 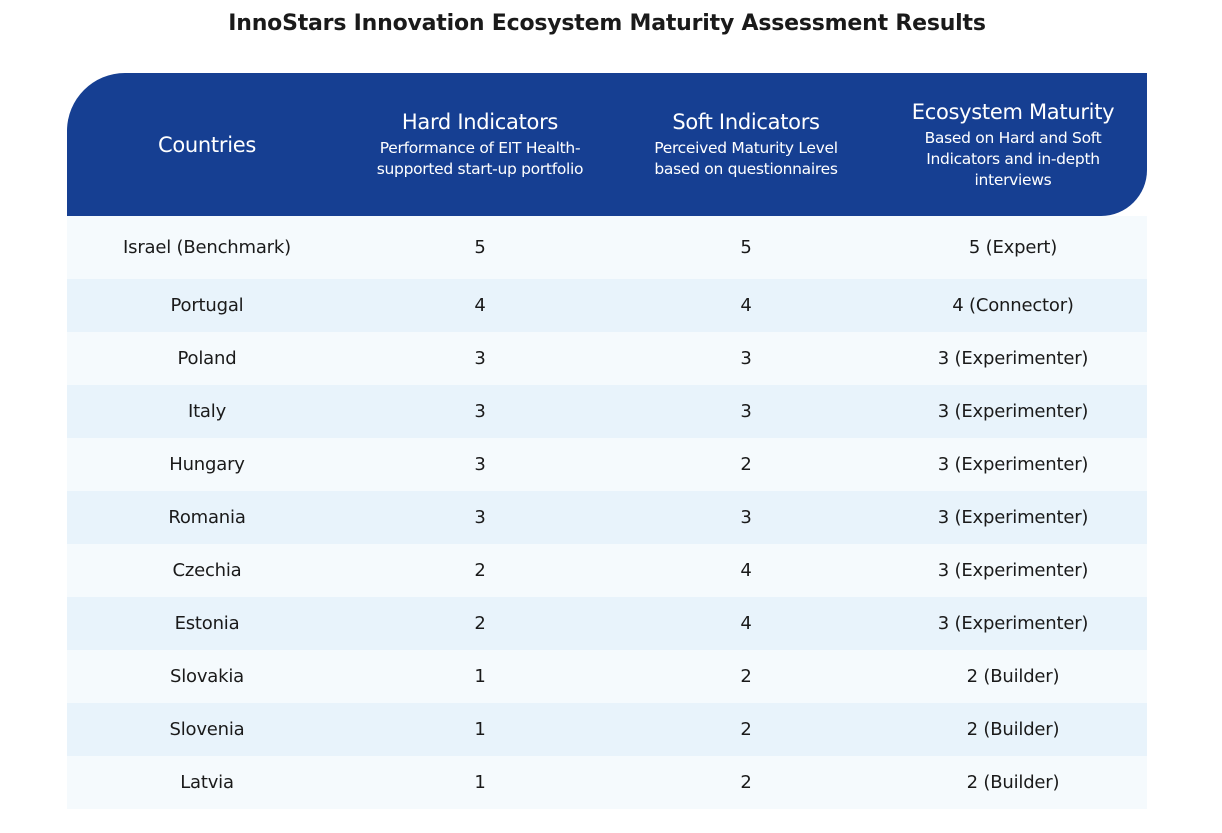 What do you see at coordinates (207, 305) in the screenshot?
I see `country-cell: Portugal` at bounding box center [207, 305].